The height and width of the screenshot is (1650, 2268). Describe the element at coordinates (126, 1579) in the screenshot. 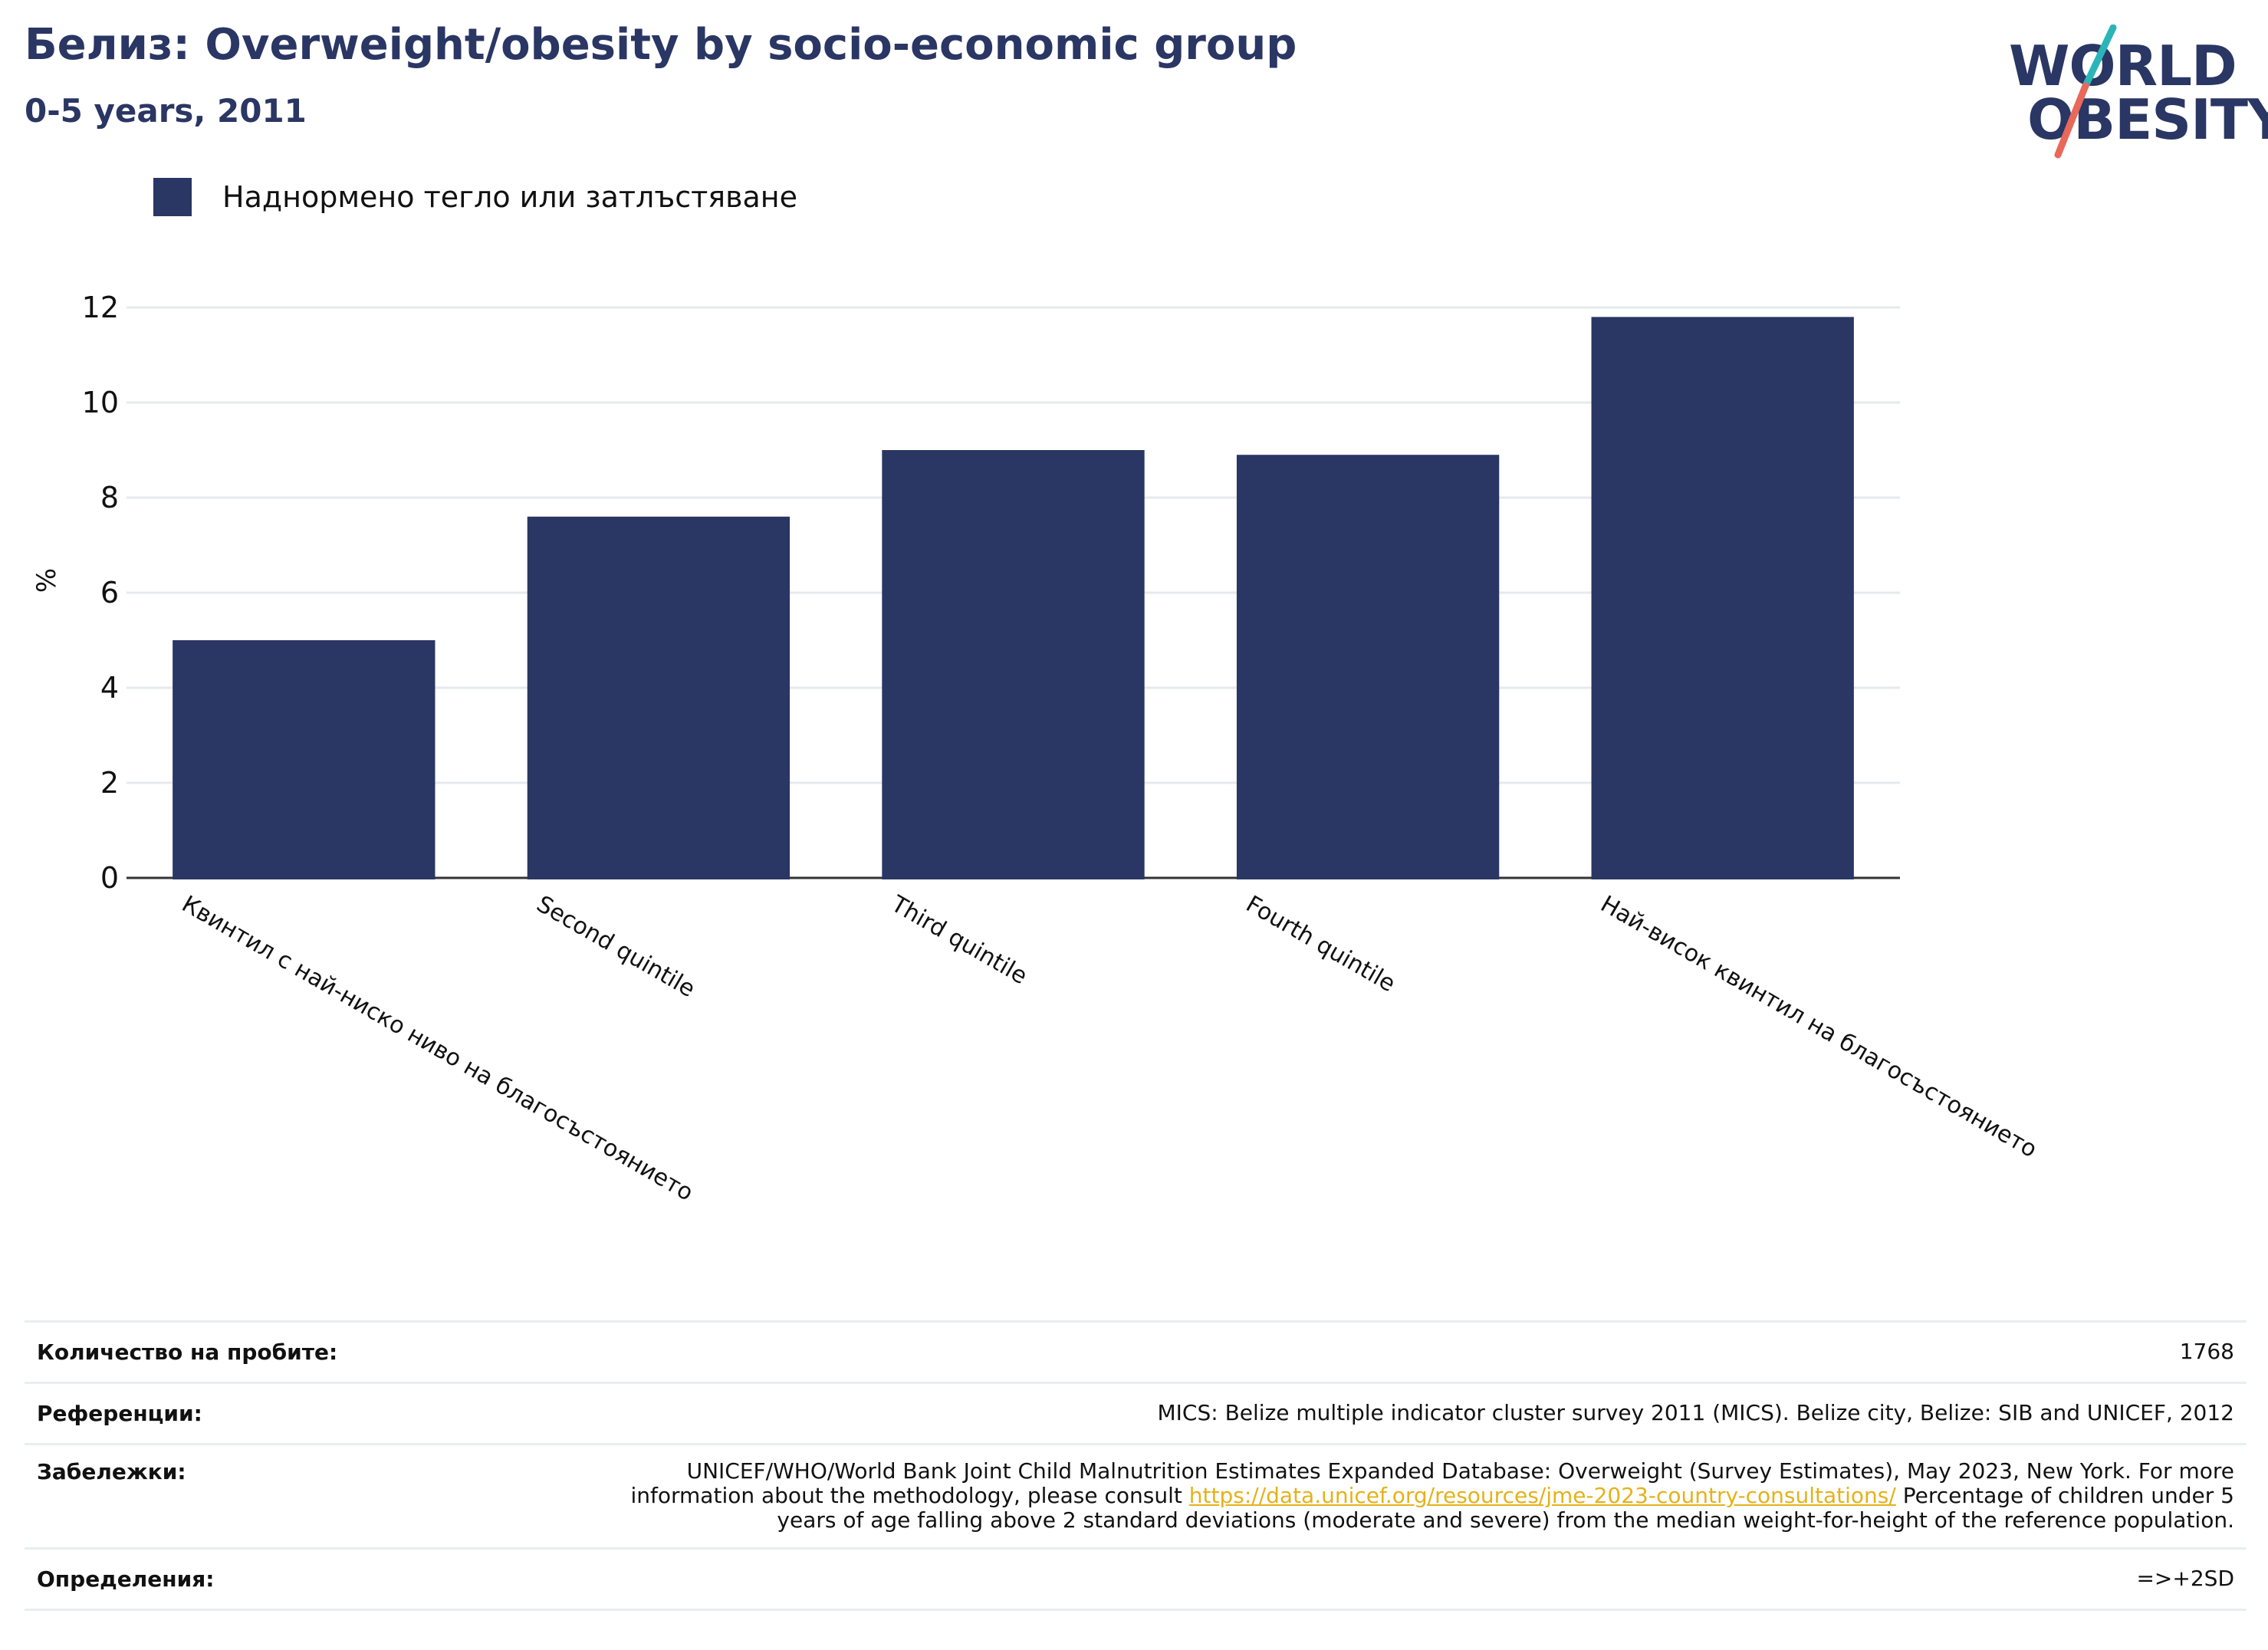

I see `definitions-label: Определения:` at that location.